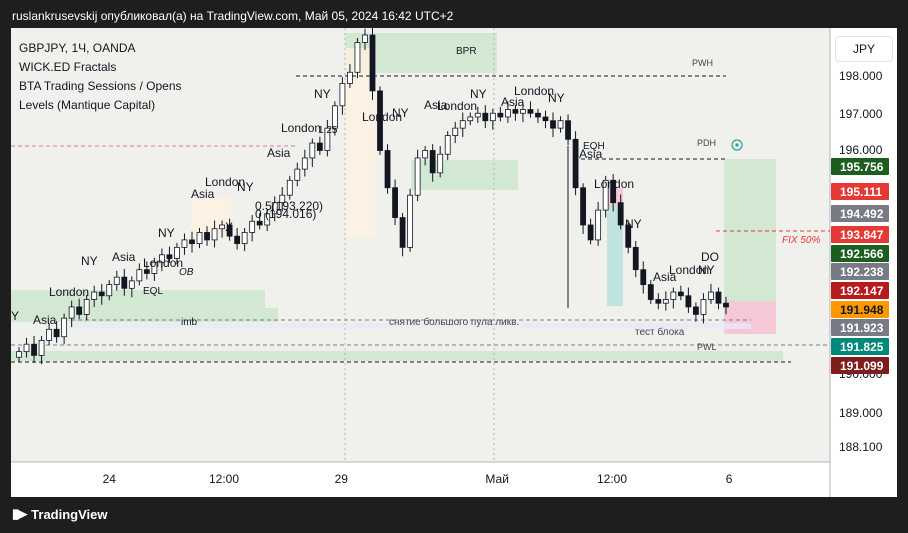  I want to click on time-tick-label: 12:00, so click(612, 479).